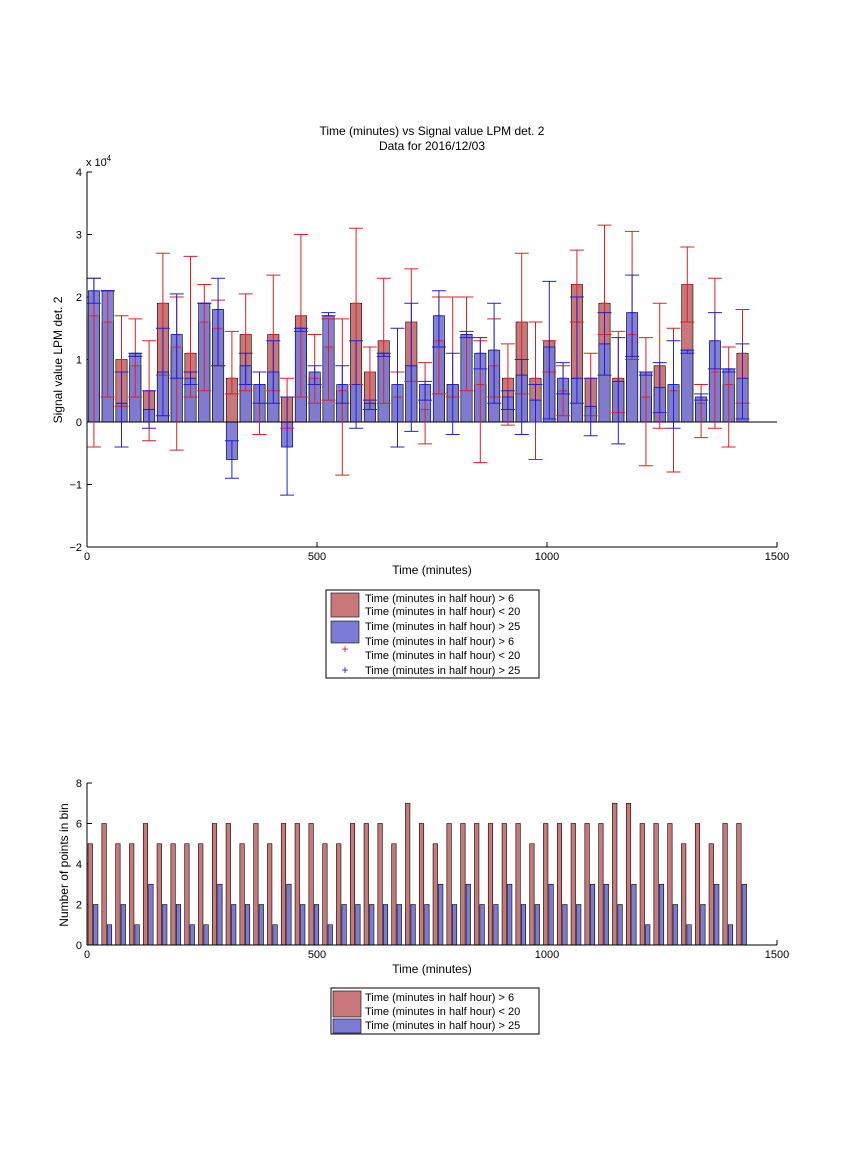 This screenshot has height=1152, width=864. Describe the element at coordinates (345, 605) in the screenshot. I see `red-bar-legend-swatch` at that location.